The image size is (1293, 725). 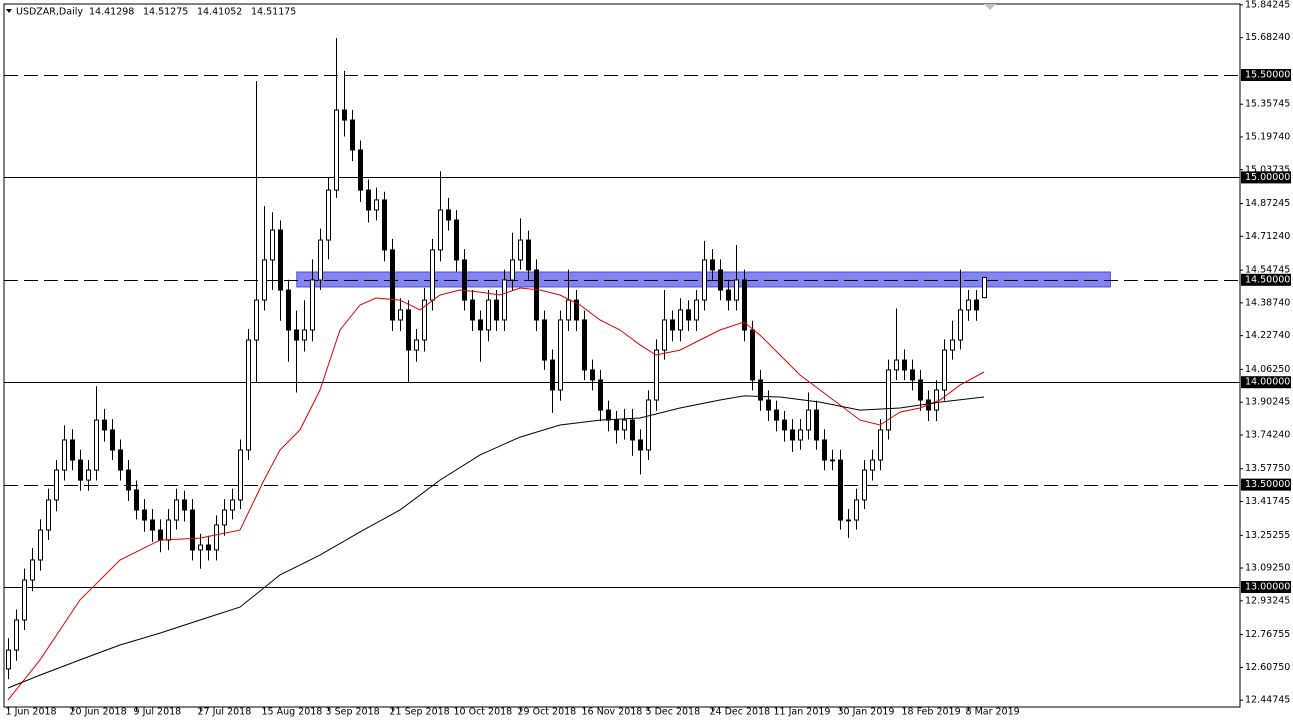 I want to click on level-label: 13.00000, so click(x=1267, y=587).